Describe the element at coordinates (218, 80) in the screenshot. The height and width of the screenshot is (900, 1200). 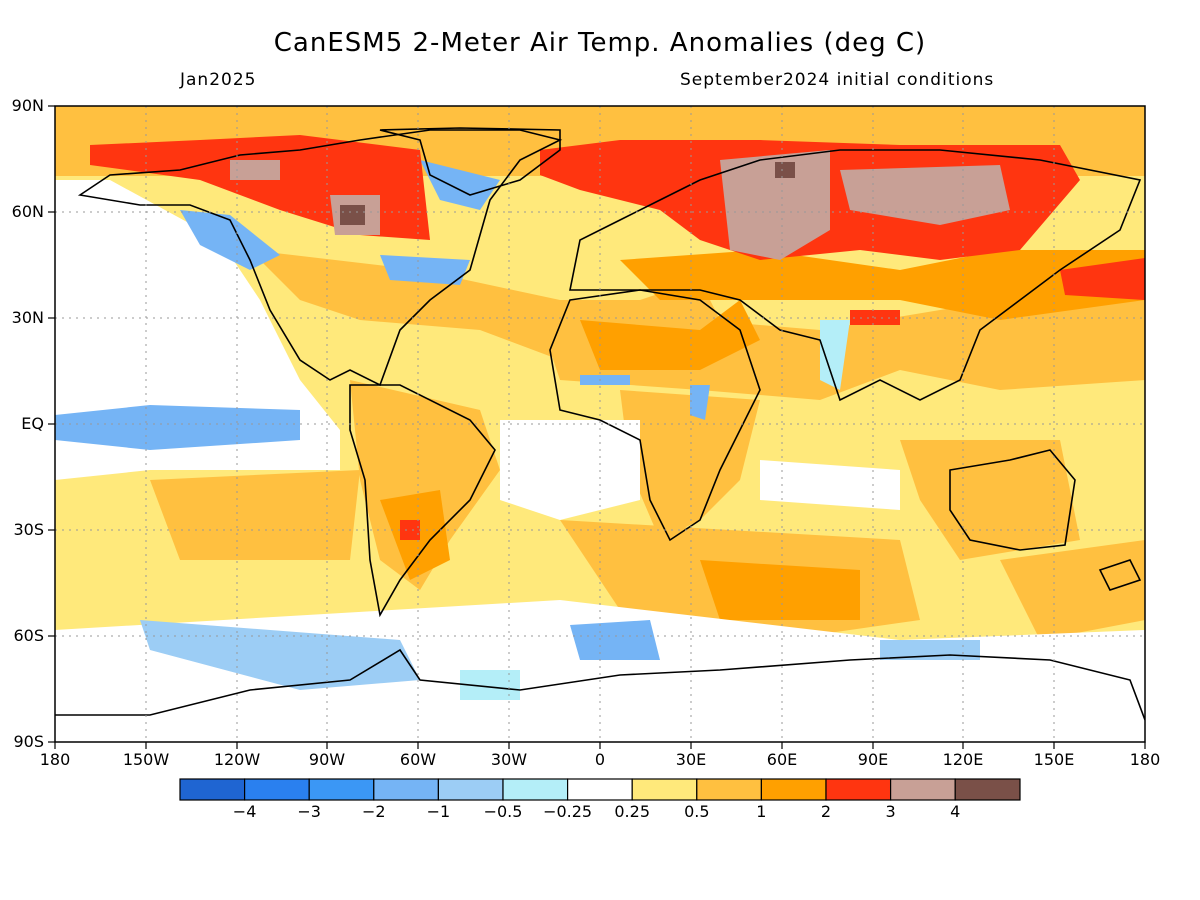
I see `forecast-period: Jan2025` at that location.